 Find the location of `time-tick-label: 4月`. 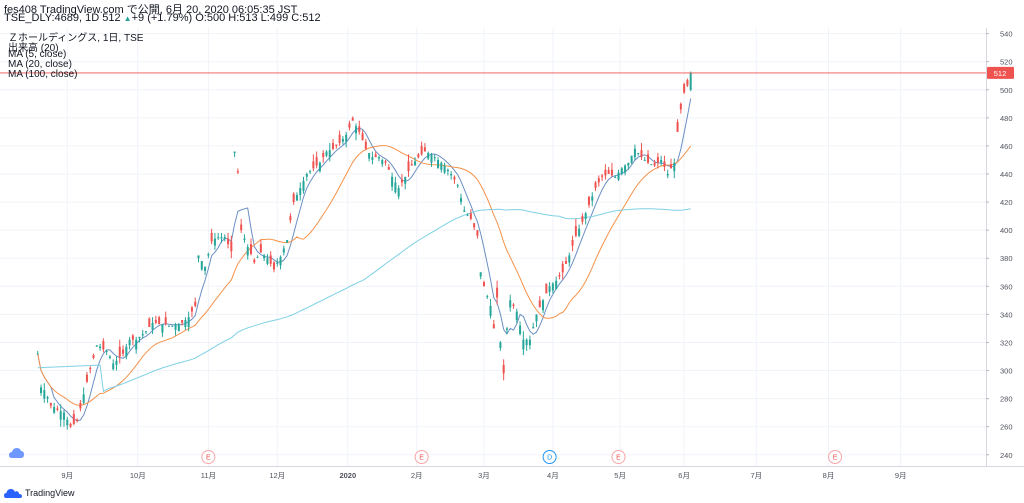

time-tick-label: 4月 is located at coordinates (553, 475).